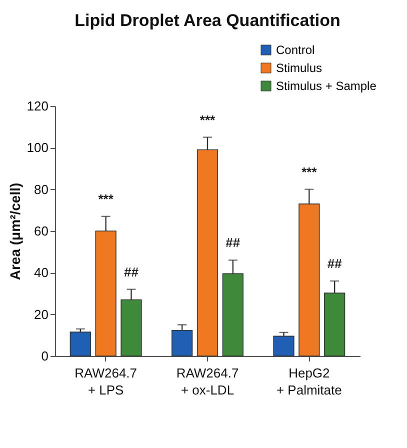  Describe the element at coordinates (106, 382) in the screenshot. I see `x-tick-label: RAW264.7 + LPS` at that location.